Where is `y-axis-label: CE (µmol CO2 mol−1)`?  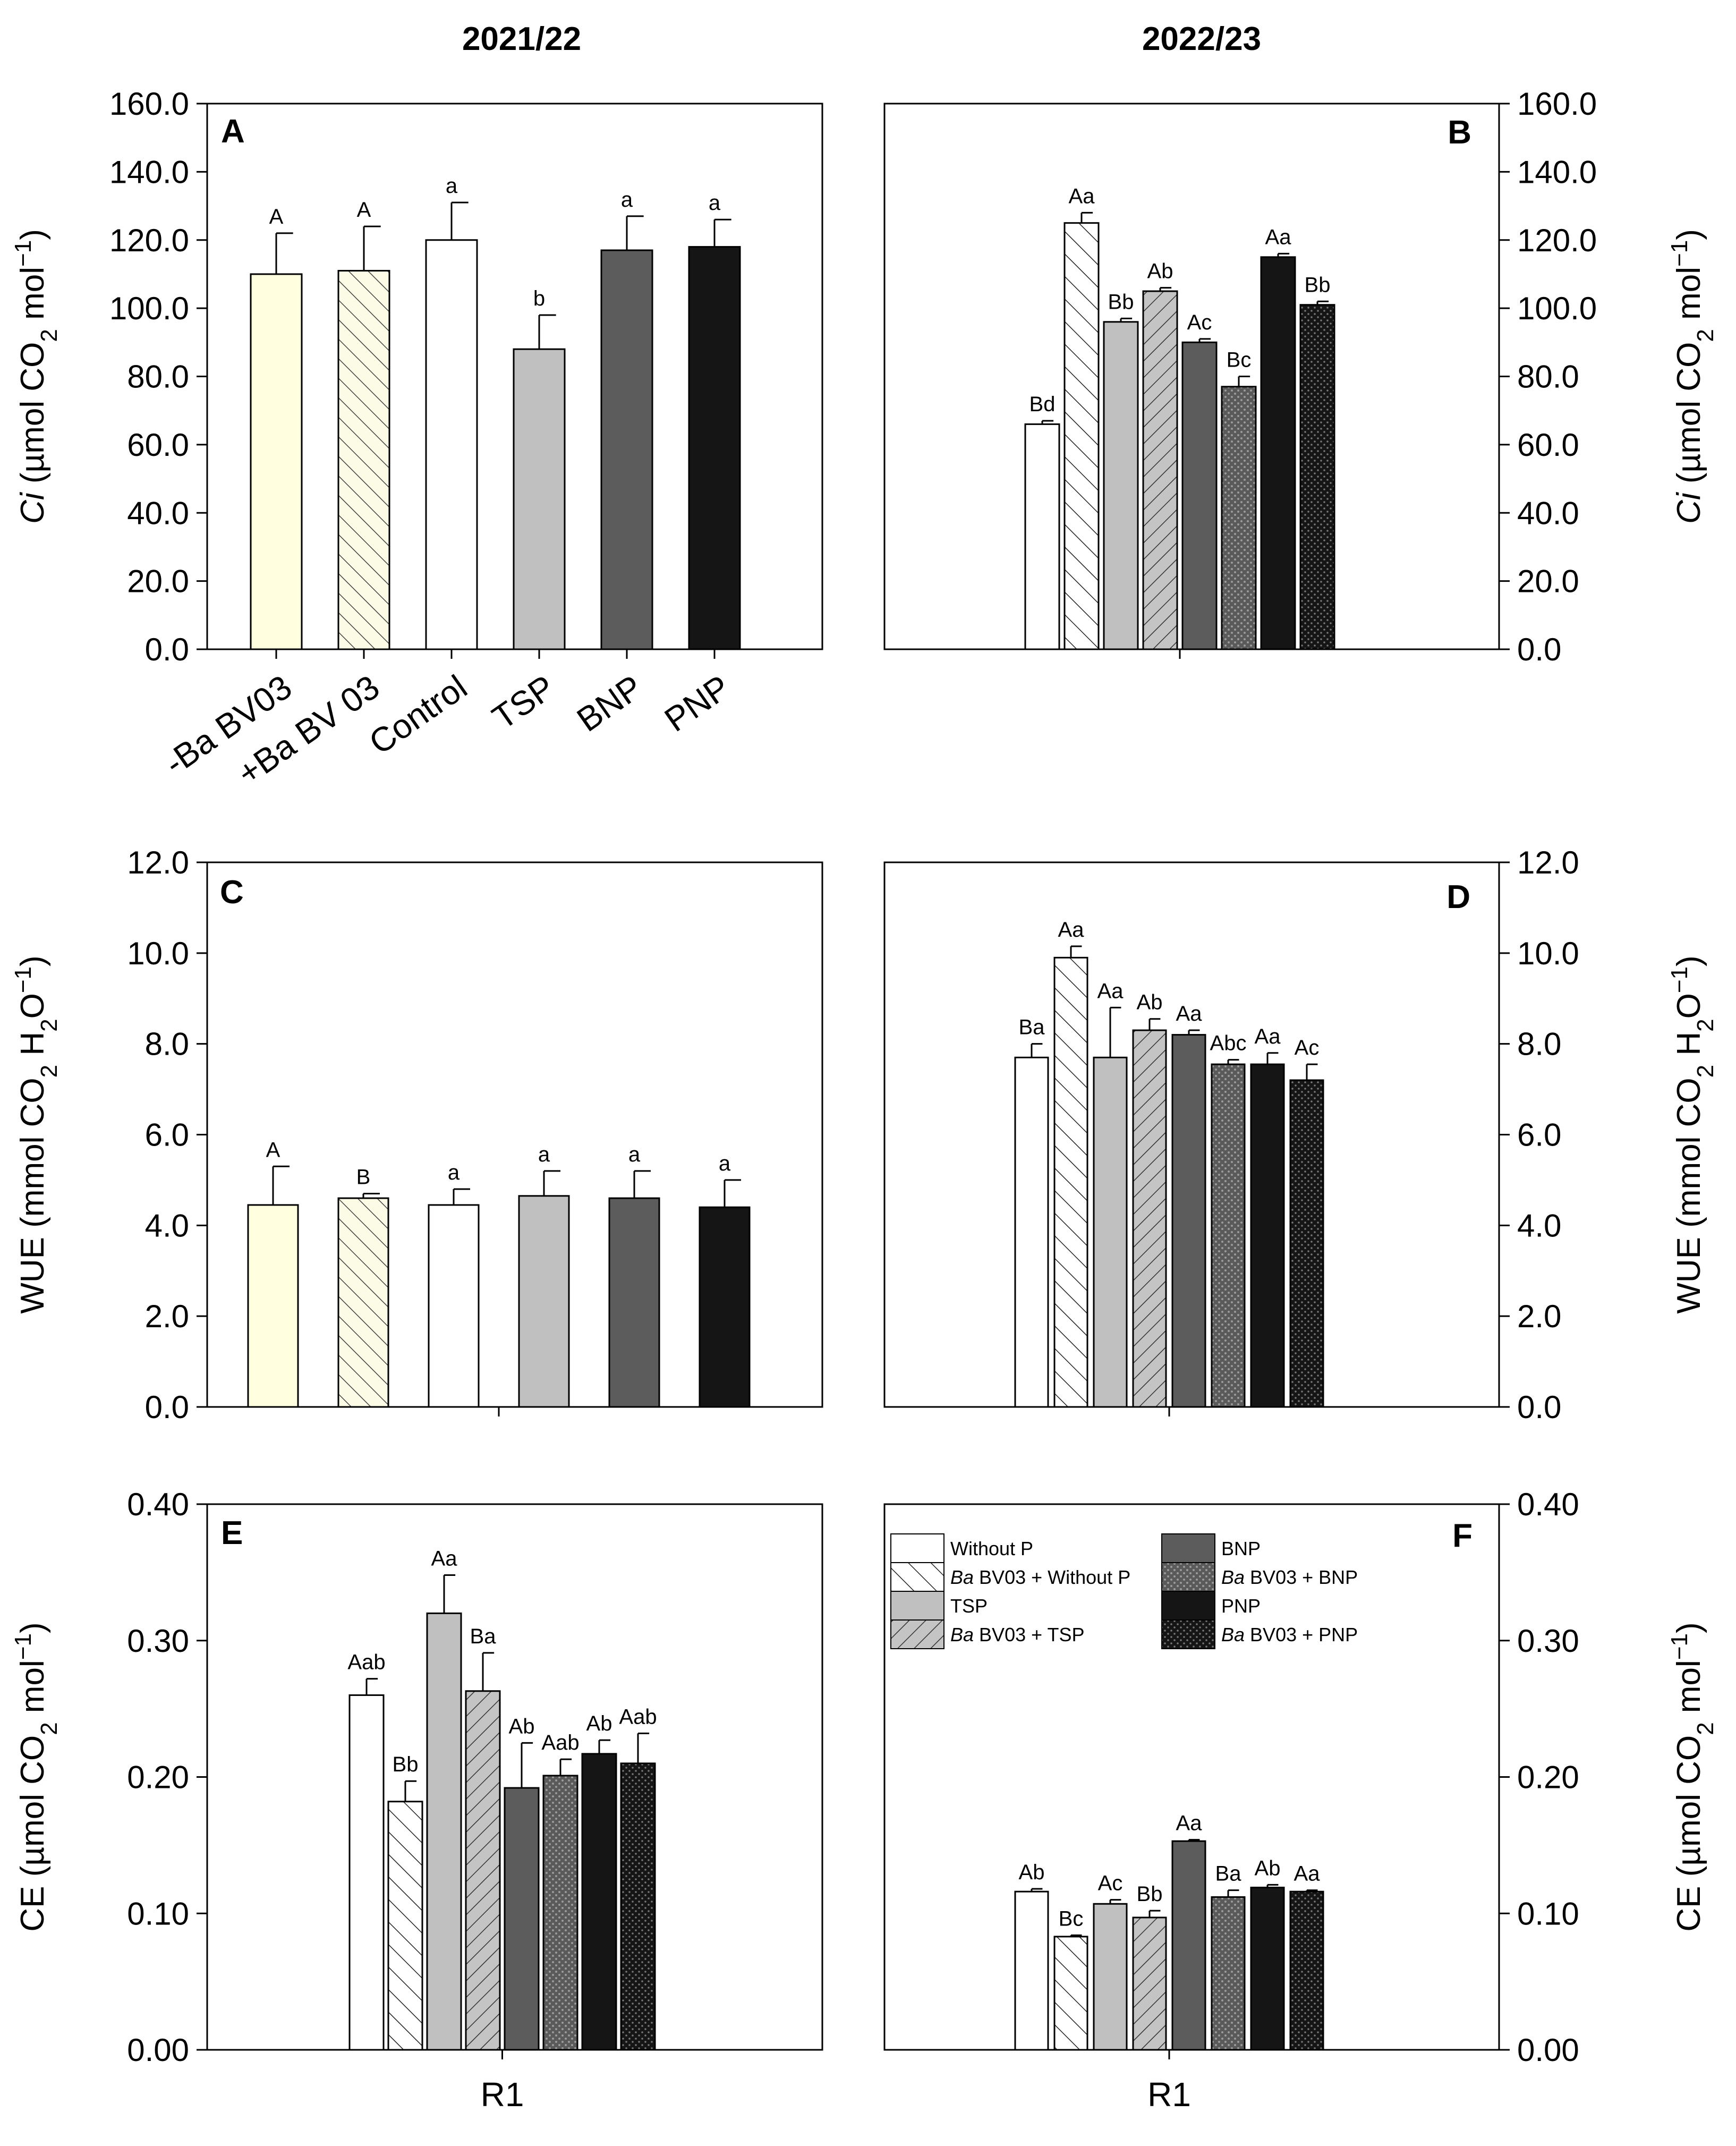
y-axis-label: CE (µmol CO2 mol−1) is located at coordinates (1692, 1776).